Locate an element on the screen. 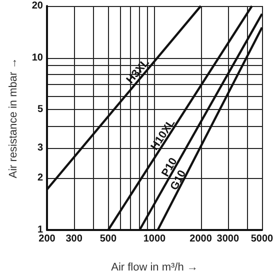 The height and width of the screenshot is (278, 278). x-tick-label: 1000 is located at coordinates (154, 239).